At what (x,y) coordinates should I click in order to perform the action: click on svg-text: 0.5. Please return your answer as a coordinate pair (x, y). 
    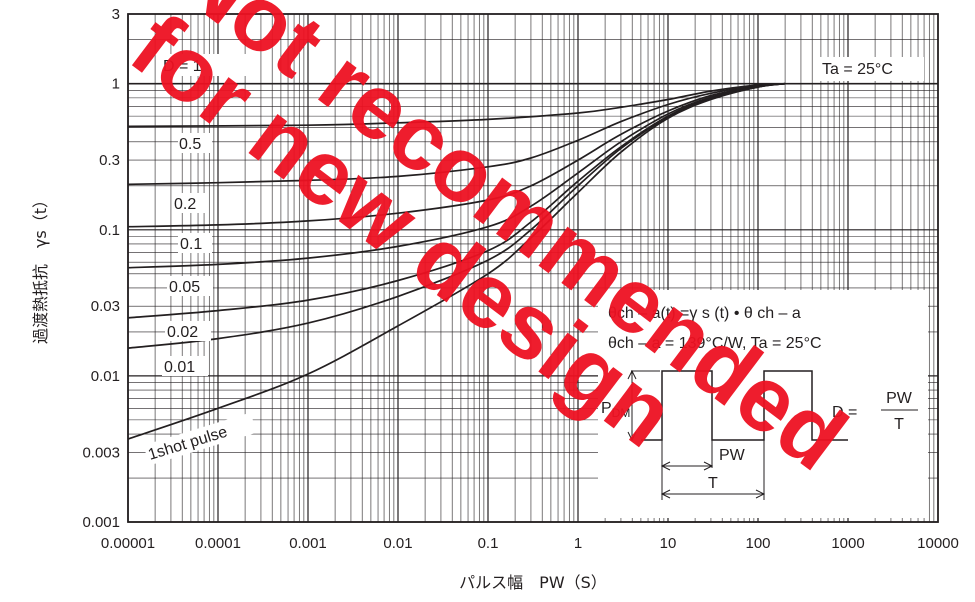
    Looking at the image, I should click on (190, 144).